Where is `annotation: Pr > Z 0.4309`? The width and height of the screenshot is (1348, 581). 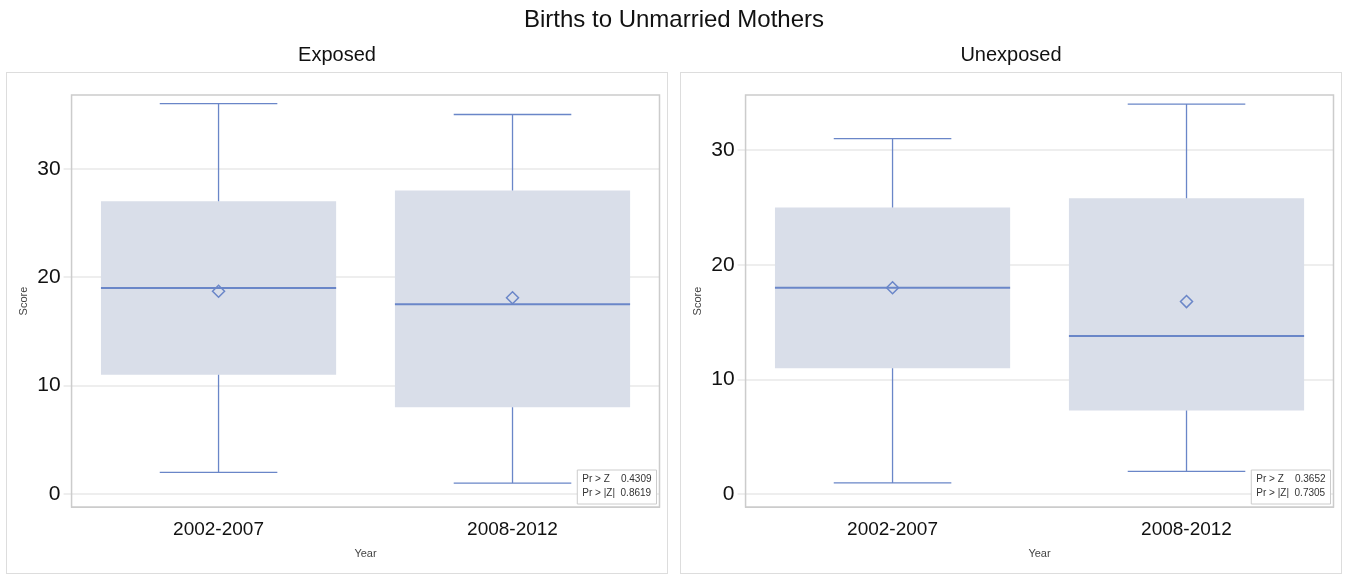
annotation: Pr > Z 0.4309 is located at coordinates (617, 478).